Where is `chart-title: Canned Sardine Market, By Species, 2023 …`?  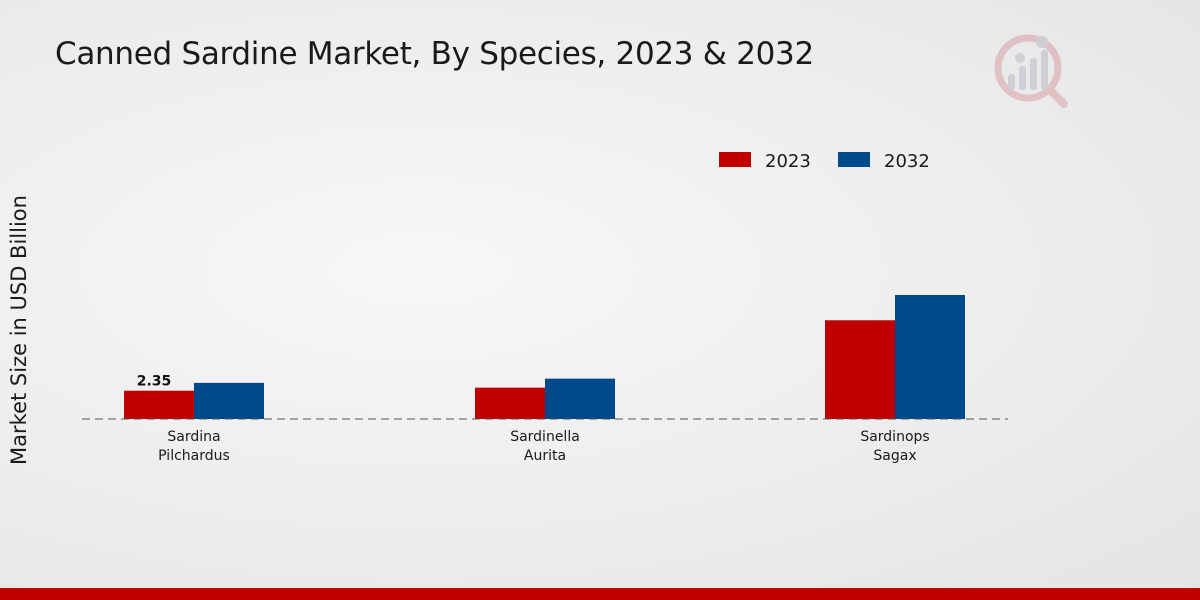
chart-title: Canned Sardine Market, By Species, 2023 … is located at coordinates (434, 54).